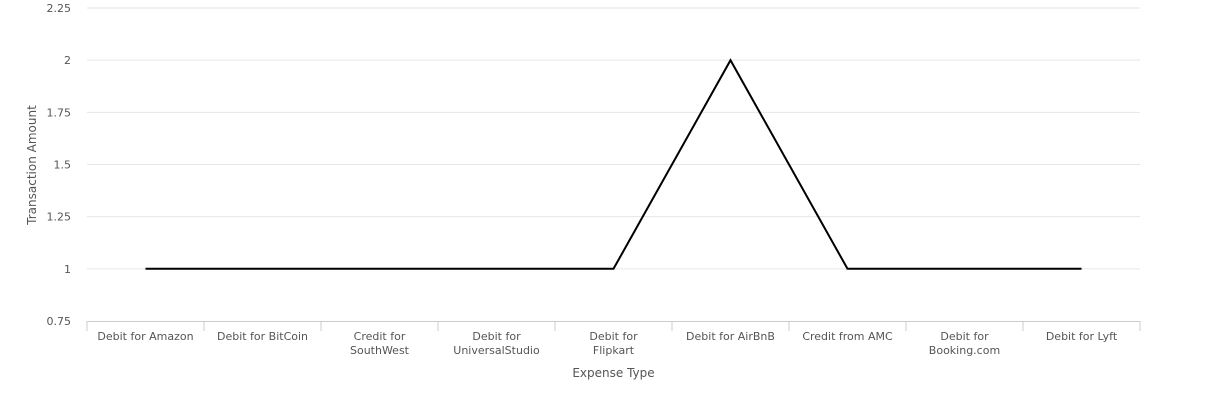 The height and width of the screenshot is (409, 1209). What do you see at coordinates (262, 336) in the screenshot?
I see `x-tick-label: Debit for BitCoin` at bounding box center [262, 336].